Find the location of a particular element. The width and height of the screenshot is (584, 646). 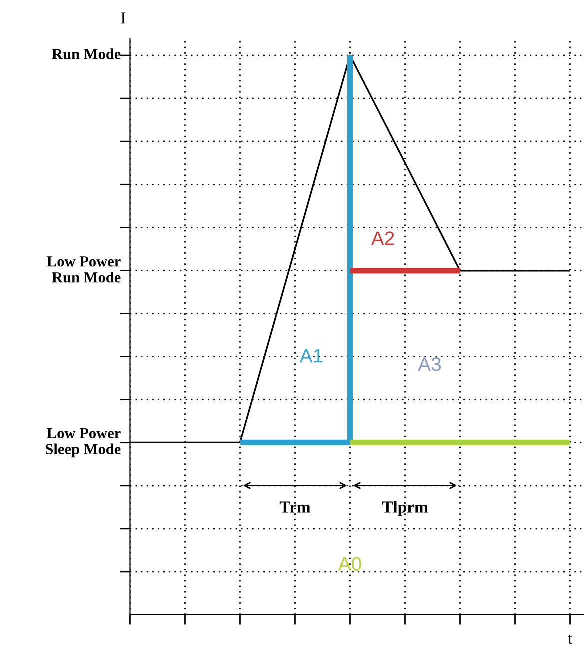

x-axis-title: t is located at coordinates (570, 639).